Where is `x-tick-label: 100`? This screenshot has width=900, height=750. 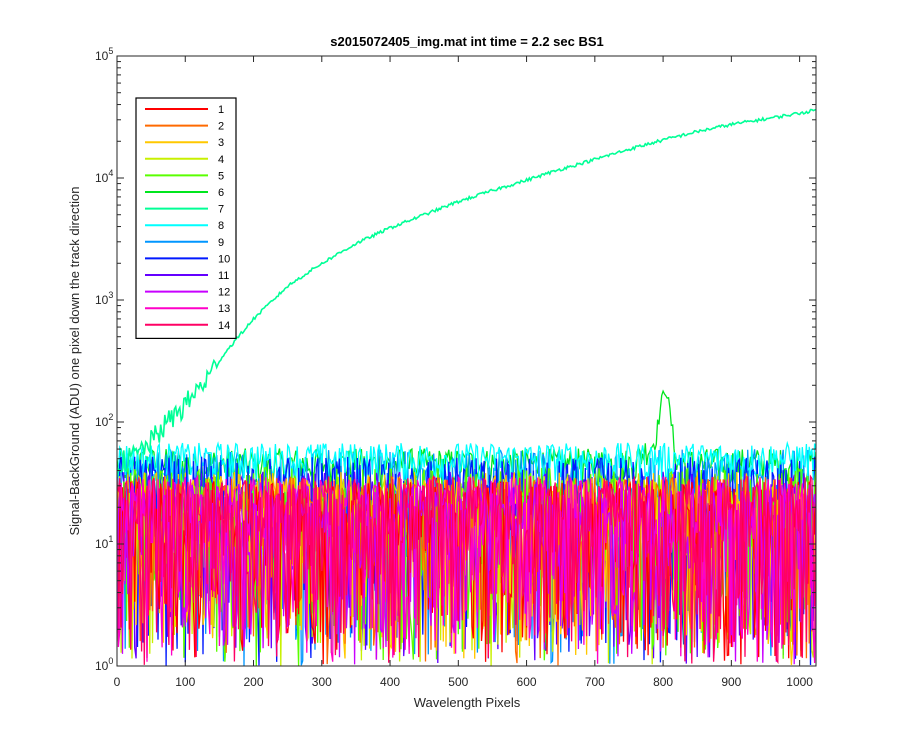 x-tick-label: 100 is located at coordinates (185, 682).